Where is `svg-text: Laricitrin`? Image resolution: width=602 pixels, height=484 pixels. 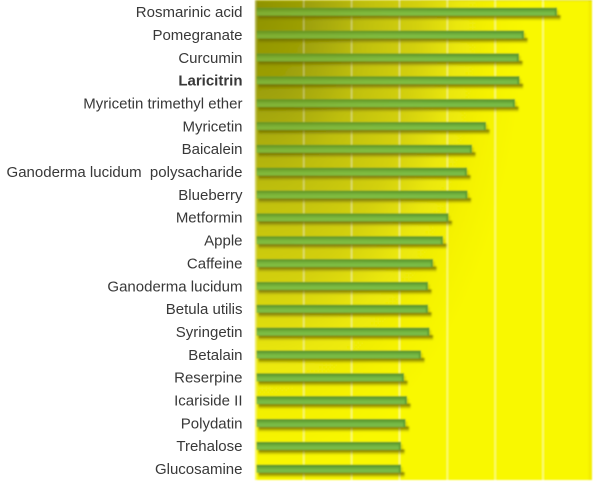
svg-text: Laricitrin is located at coordinates (210, 81).